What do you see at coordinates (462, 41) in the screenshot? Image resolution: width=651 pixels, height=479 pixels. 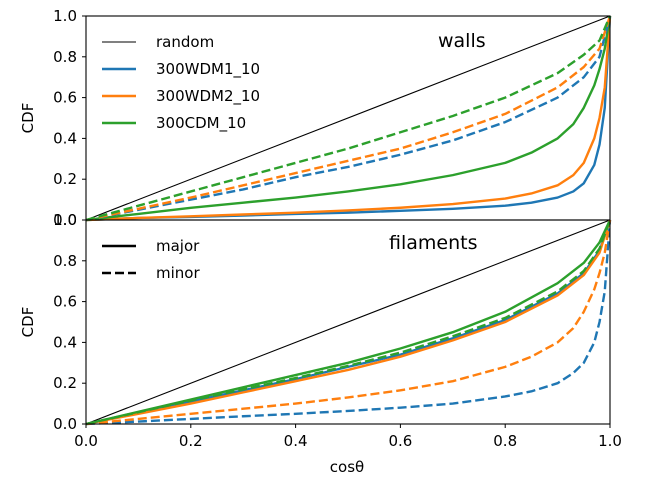 I see `walls-panel-title: walls` at bounding box center [462, 41].